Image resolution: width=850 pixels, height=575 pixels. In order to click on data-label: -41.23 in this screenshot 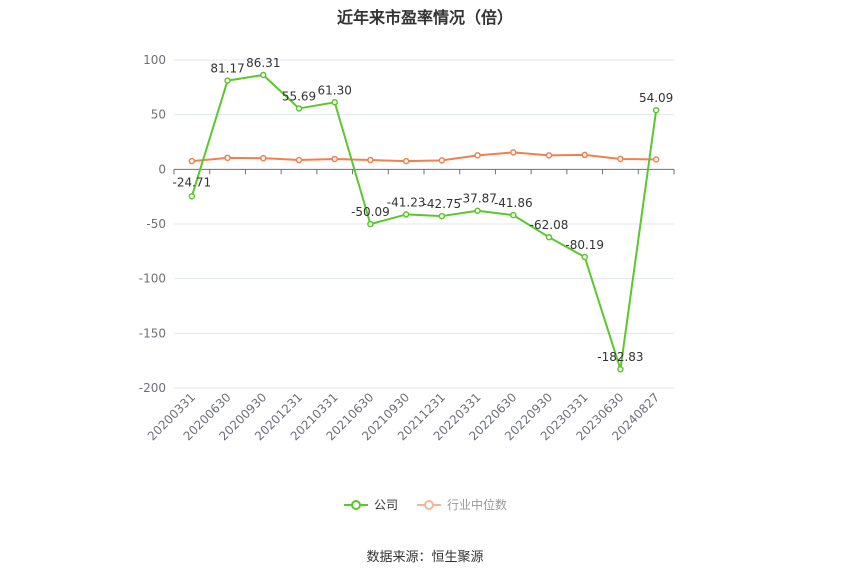, I will do `click(406, 202)`.